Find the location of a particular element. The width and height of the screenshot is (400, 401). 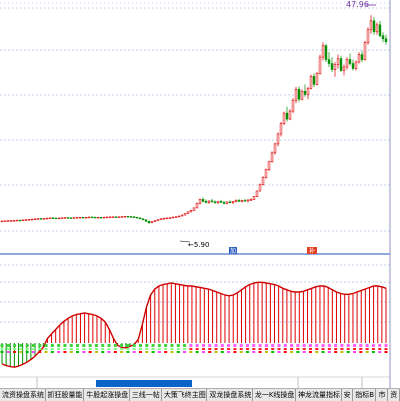

indicator-tab: 龙一K线操盘 is located at coordinates (274, 395).